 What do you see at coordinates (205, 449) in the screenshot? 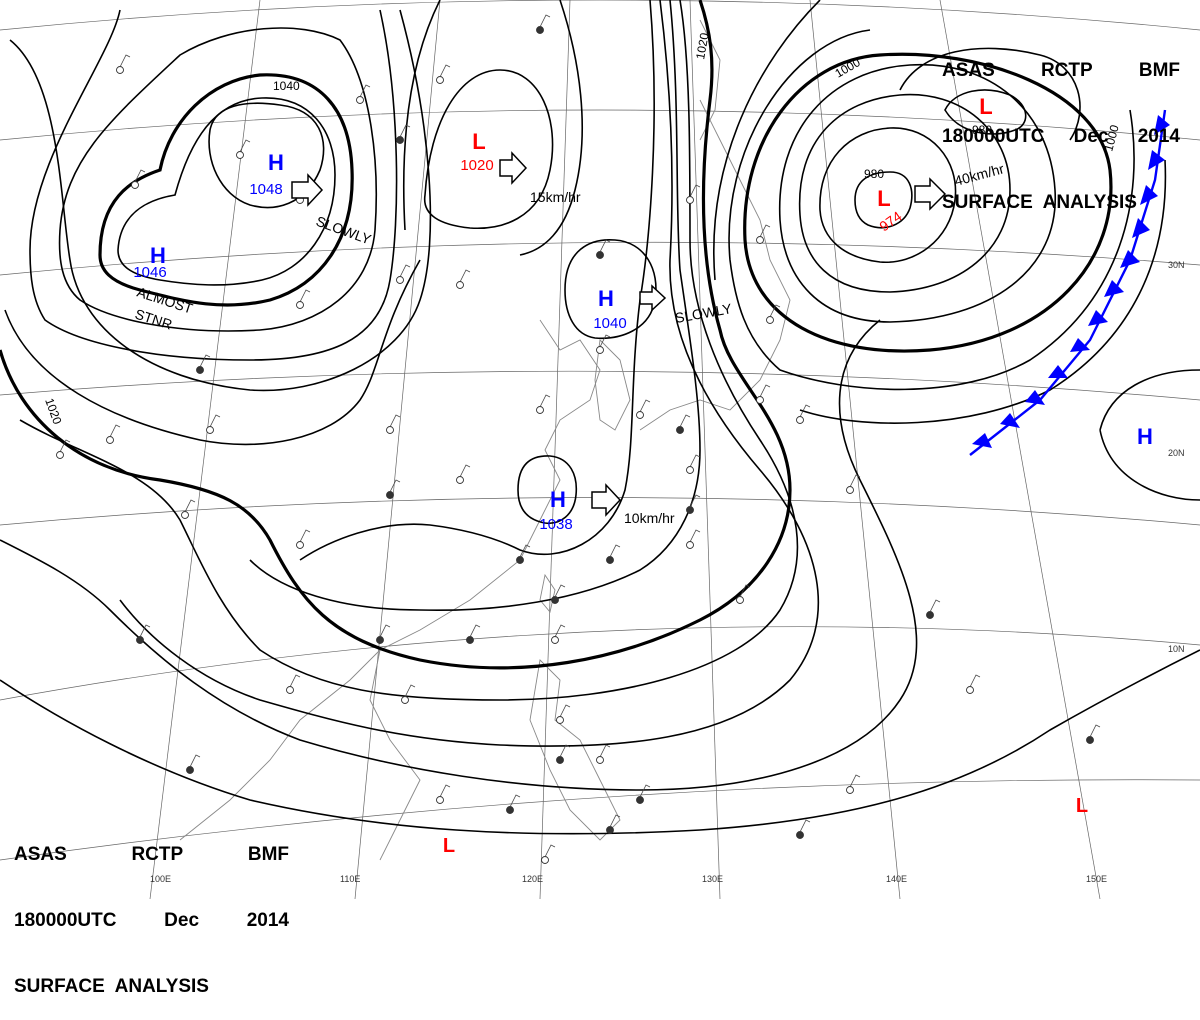
I see `lon-line` at bounding box center [205, 449].